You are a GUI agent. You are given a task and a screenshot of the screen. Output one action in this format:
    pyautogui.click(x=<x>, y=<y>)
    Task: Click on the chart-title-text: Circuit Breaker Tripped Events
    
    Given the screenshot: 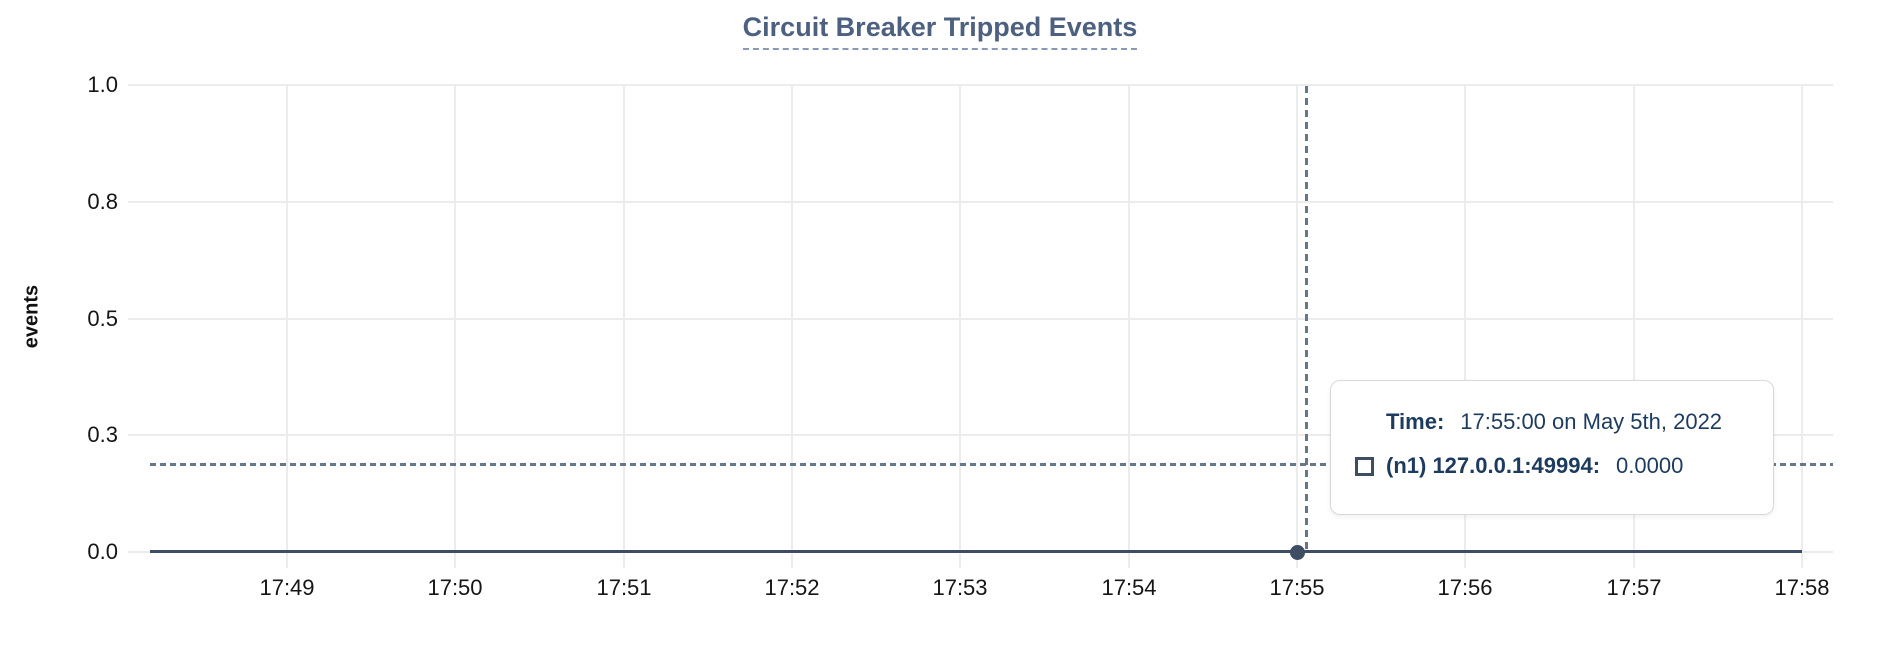 What is the action you would take?
    pyautogui.click(x=940, y=31)
    